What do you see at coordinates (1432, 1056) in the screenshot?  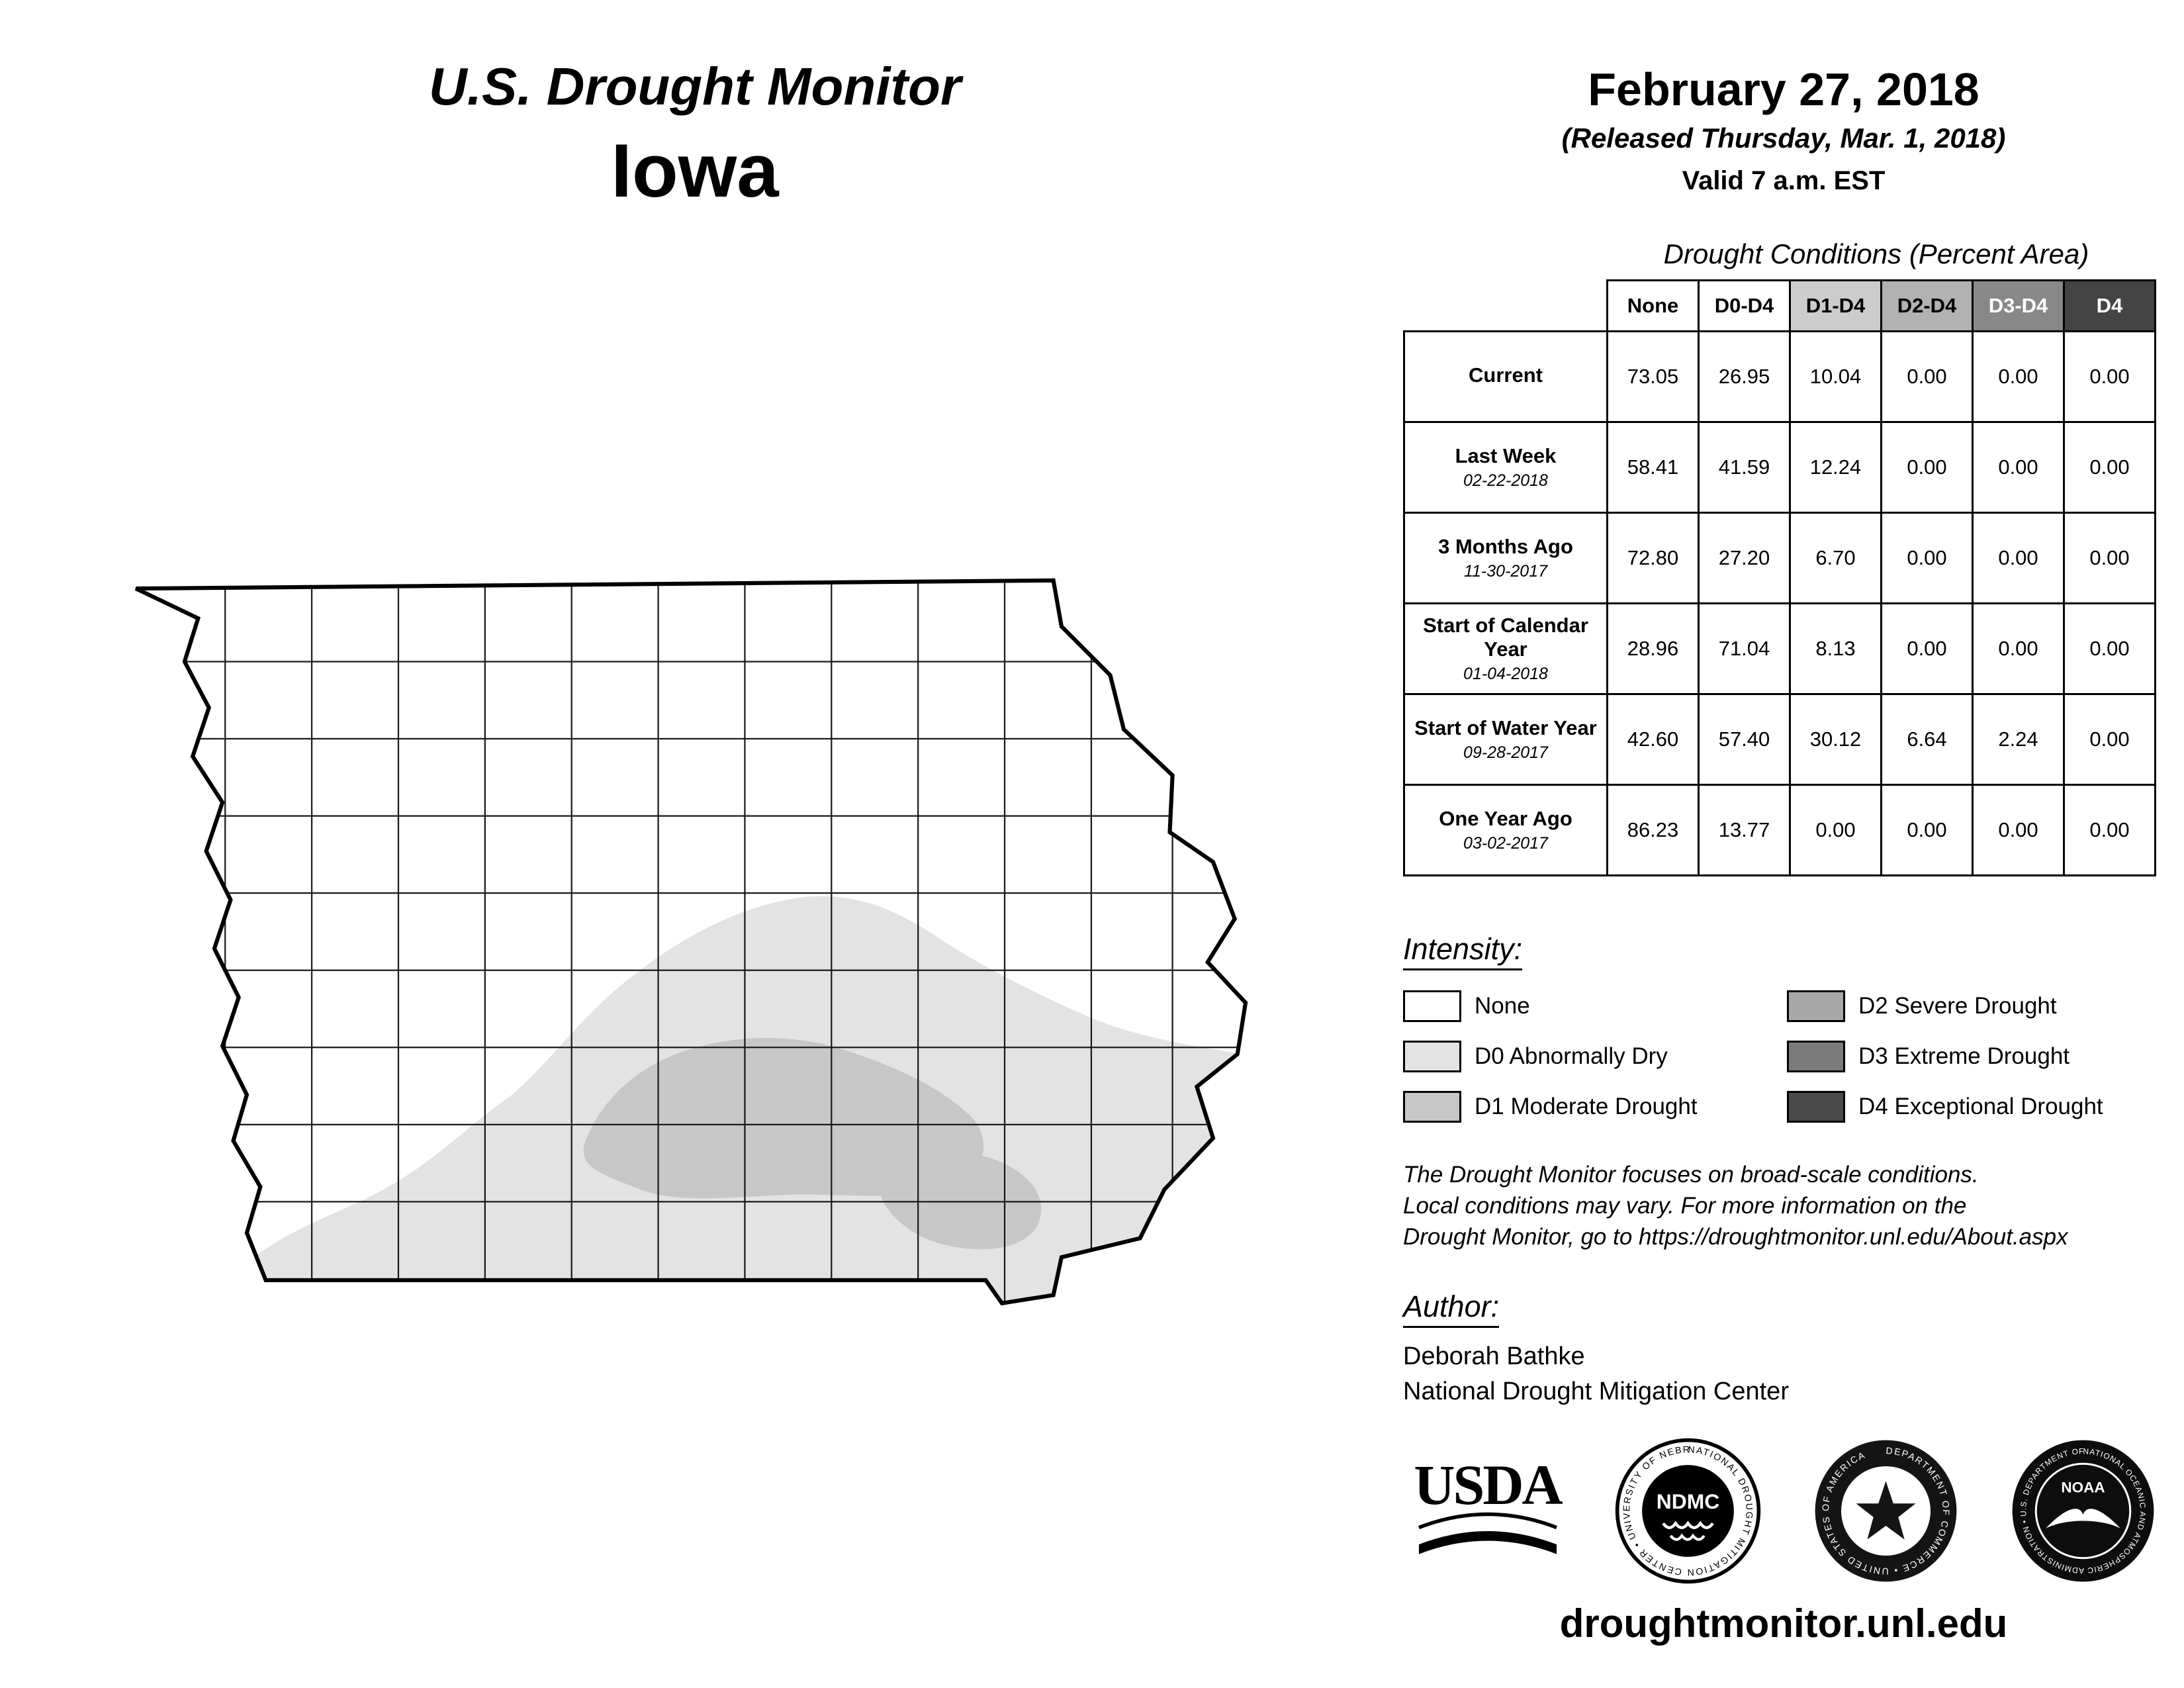 I see `legend-swatch-d0` at bounding box center [1432, 1056].